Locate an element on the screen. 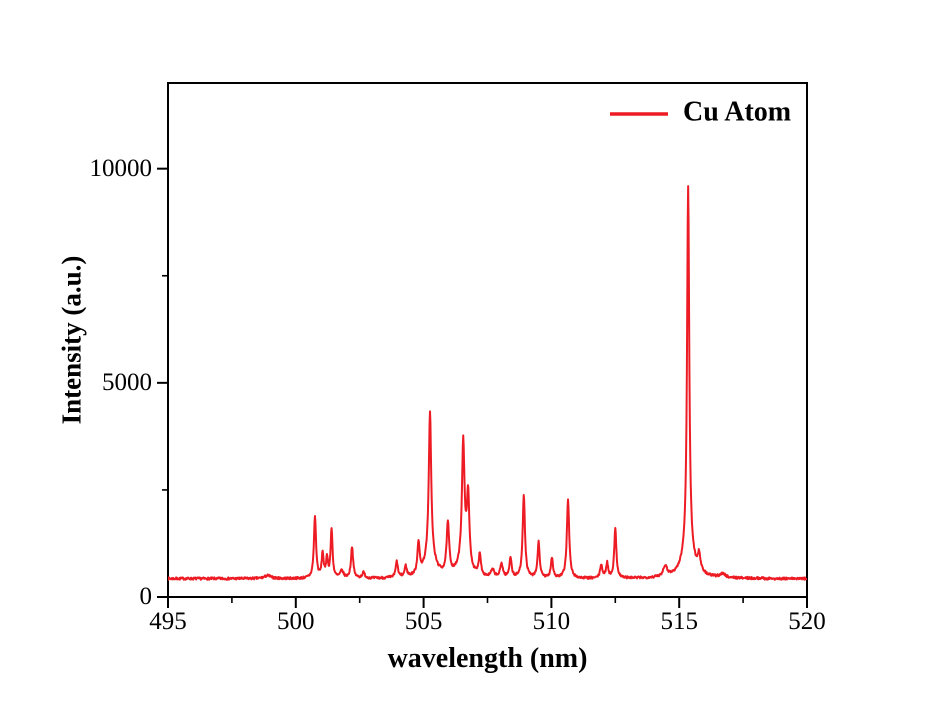  y-tick-label: 5000 is located at coordinates (127, 382).